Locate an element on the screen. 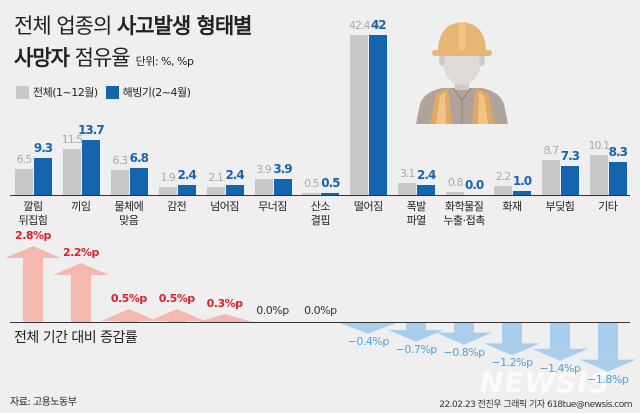 The width and height of the screenshot is (640, 413). unit-label: 단위: %, %p is located at coordinates (164, 61).